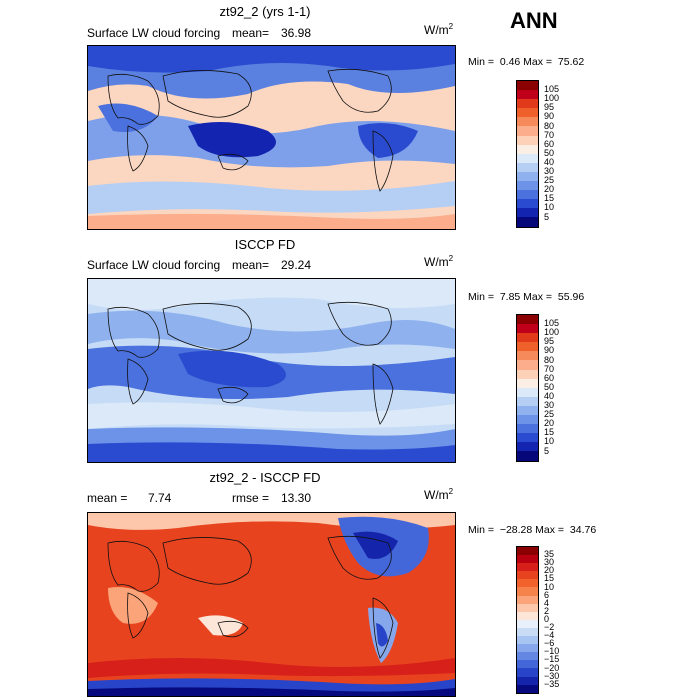 The height and width of the screenshot is (700, 700). I want to click on panel-2-map-field, so click(271, 370).